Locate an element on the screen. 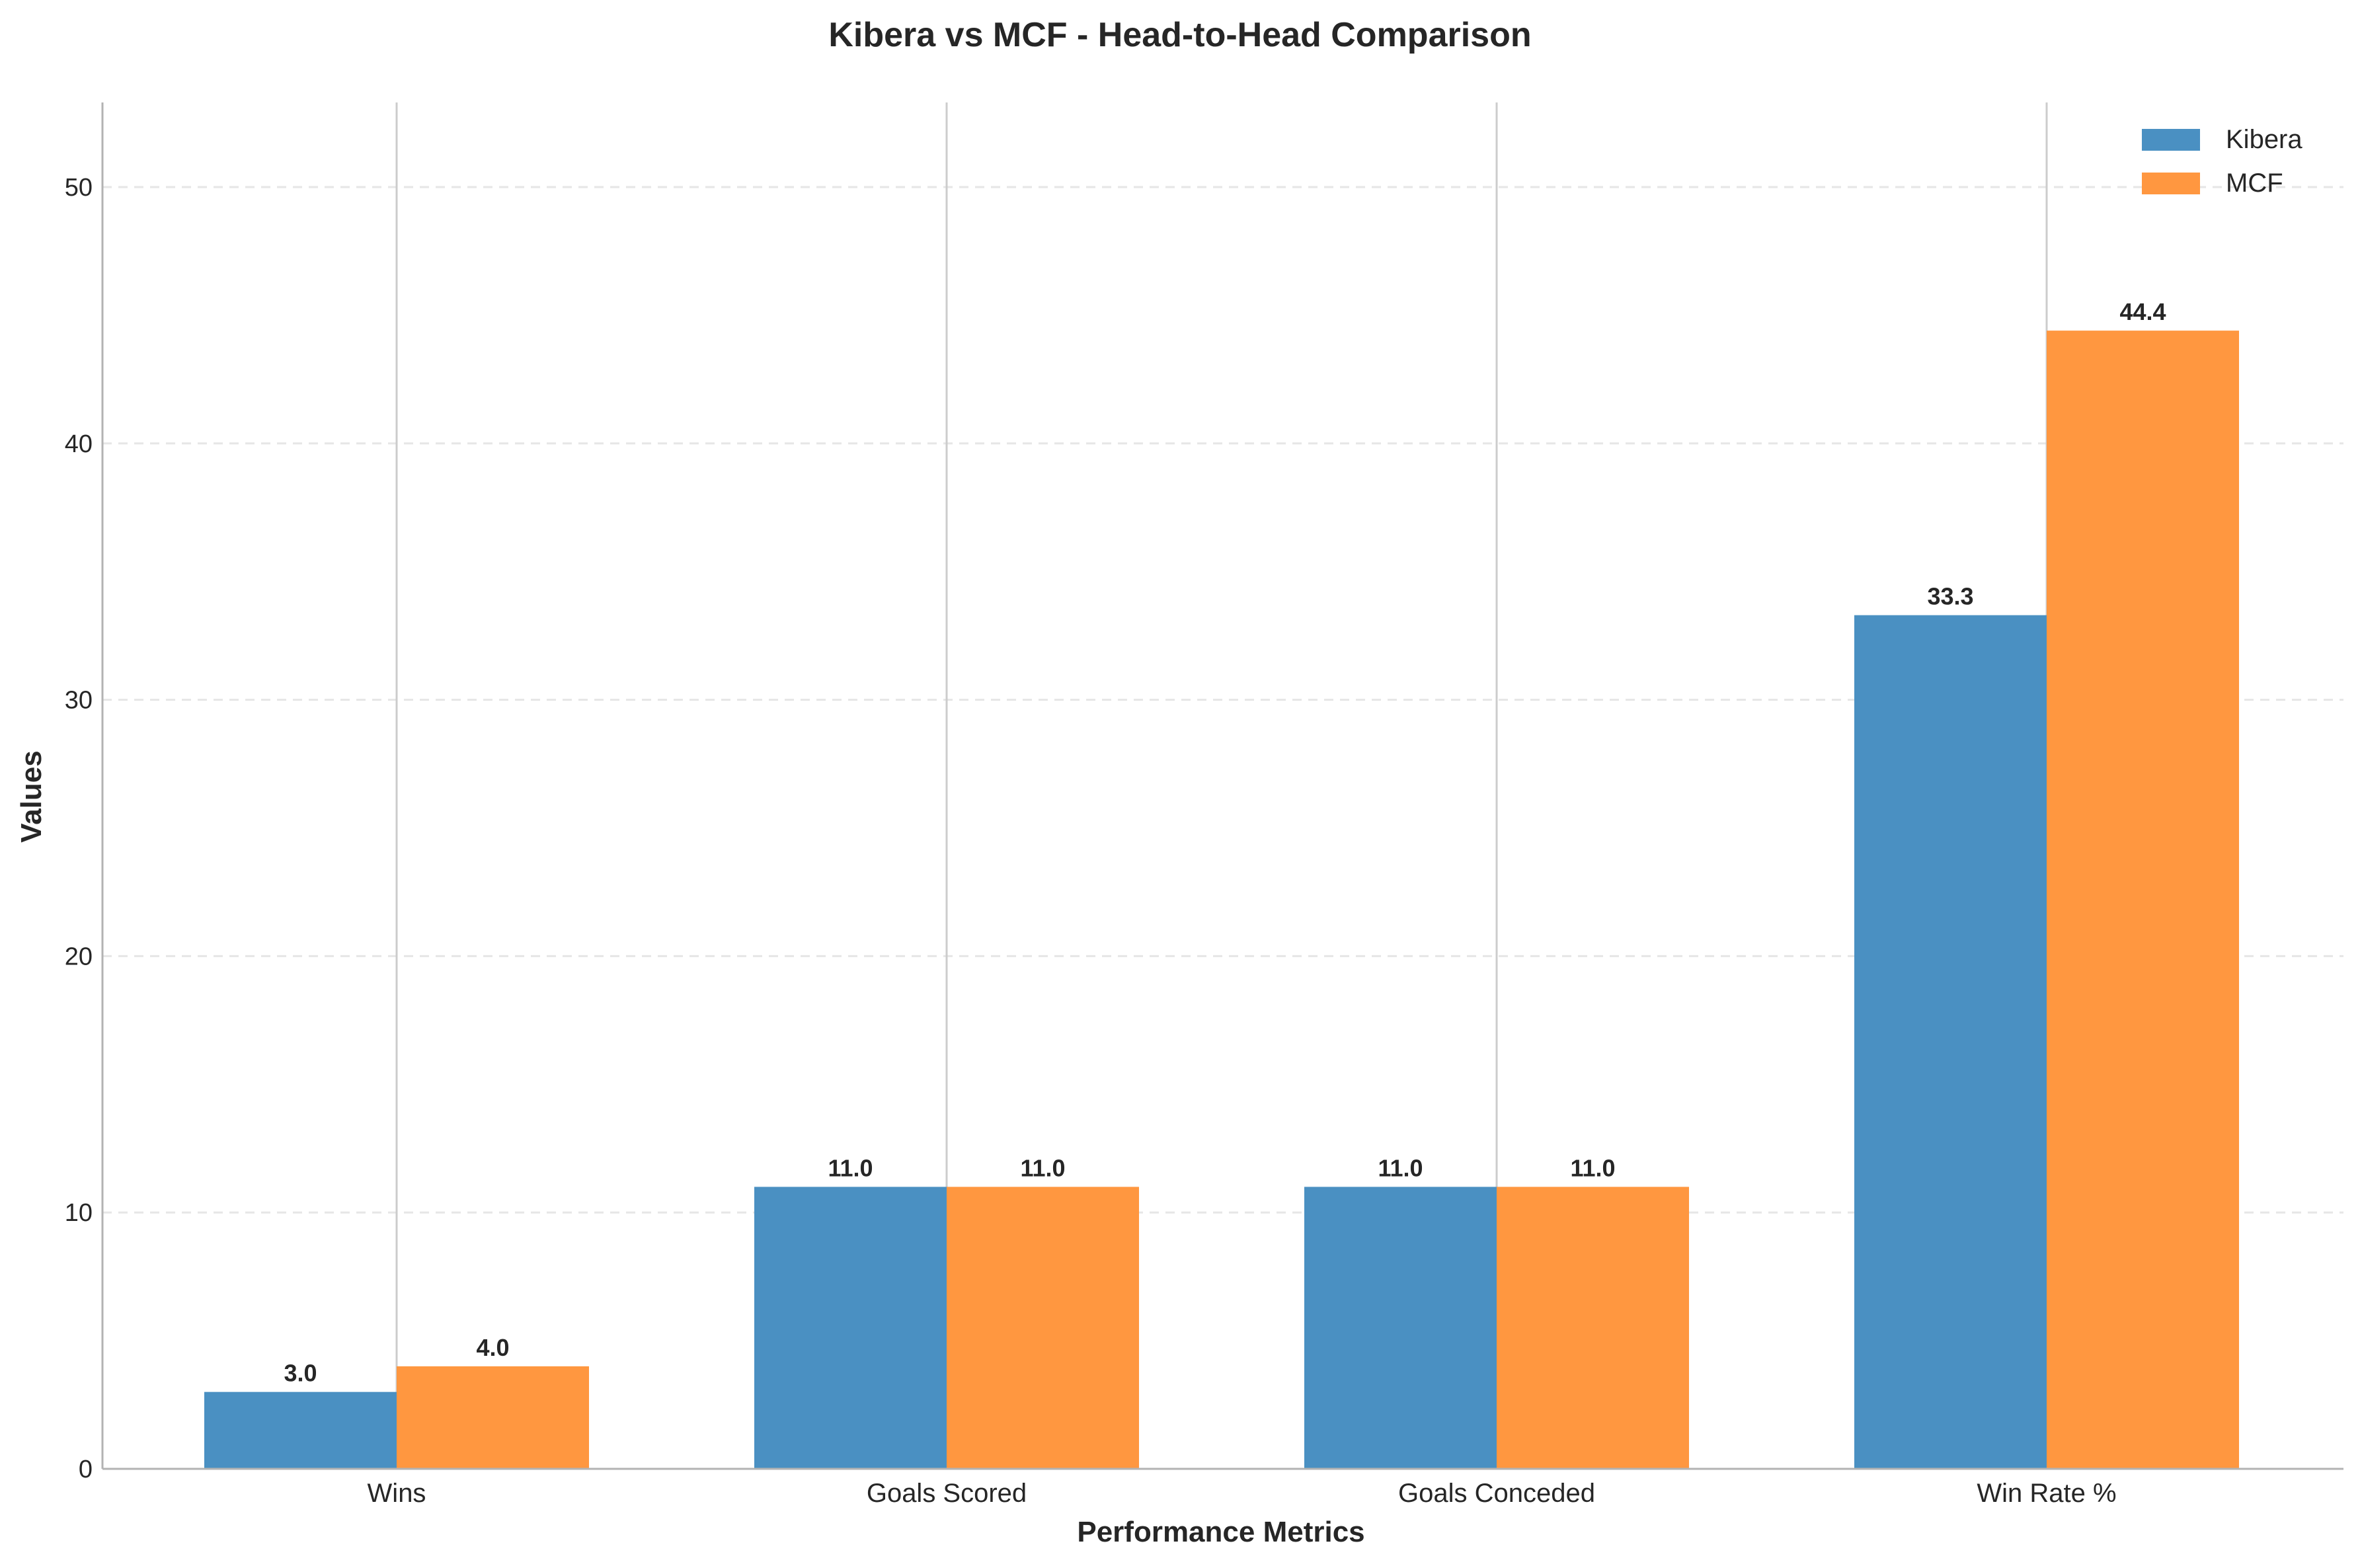 This screenshot has width=2360, height=1568. legend: Kibera MCF is located at coordinates (2222, 161).